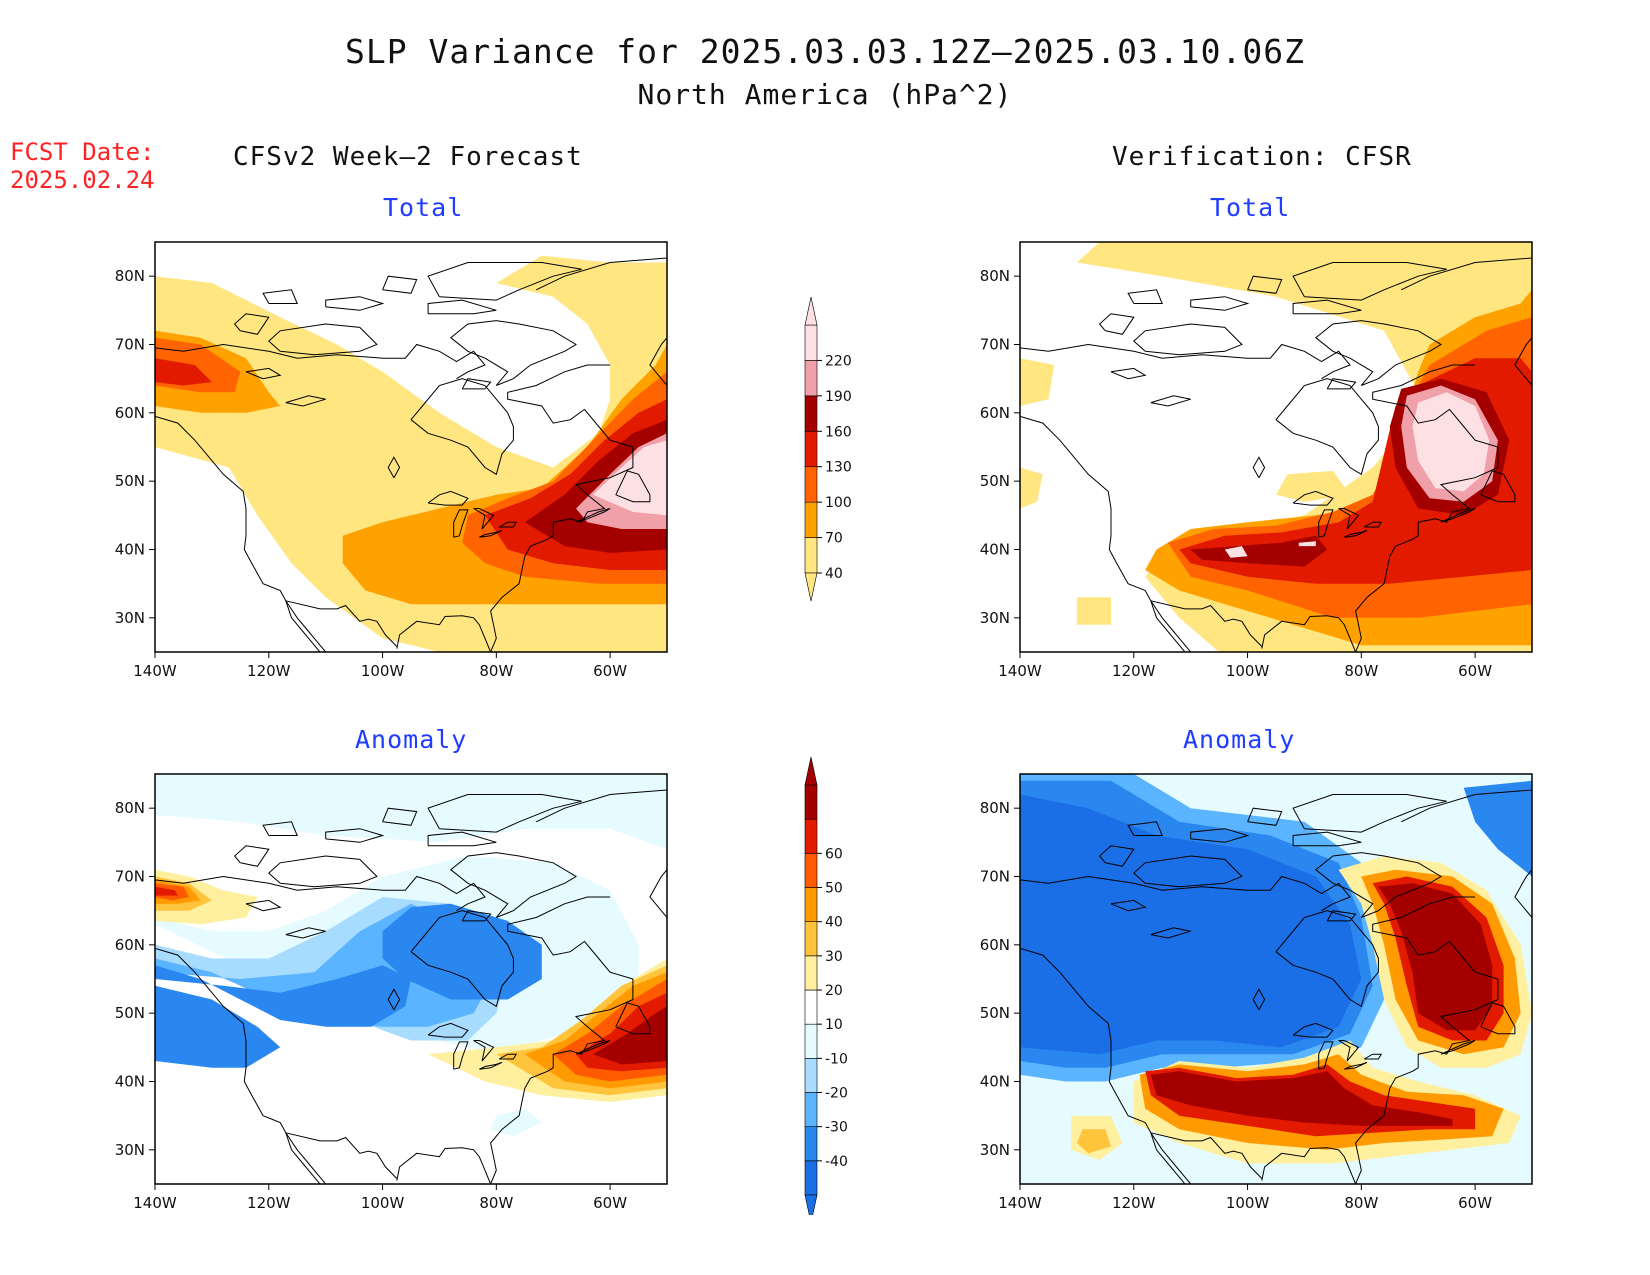  I want to click on forecast-date: FCST Date: 2025.02.24, so click(82, 166).